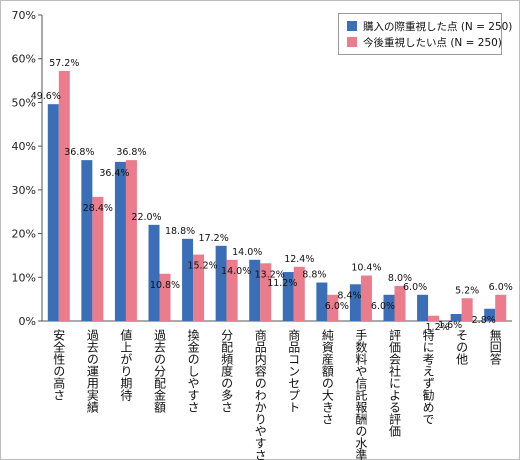 The height and width of the screenshot is (460, 520). I want to click on data-label-series-1: 11.2%, so click(282, 283).